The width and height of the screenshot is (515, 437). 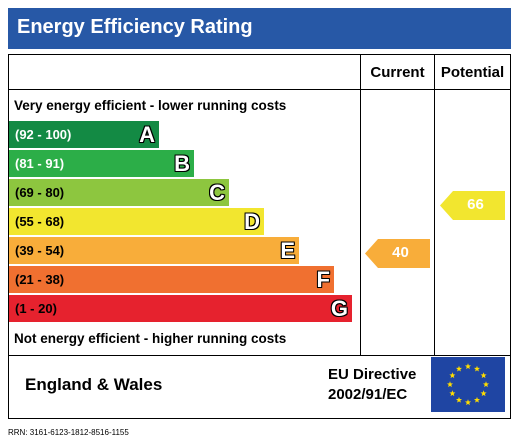 I want to click on current-rating-arrow: 40, so click(x=397, y=253).